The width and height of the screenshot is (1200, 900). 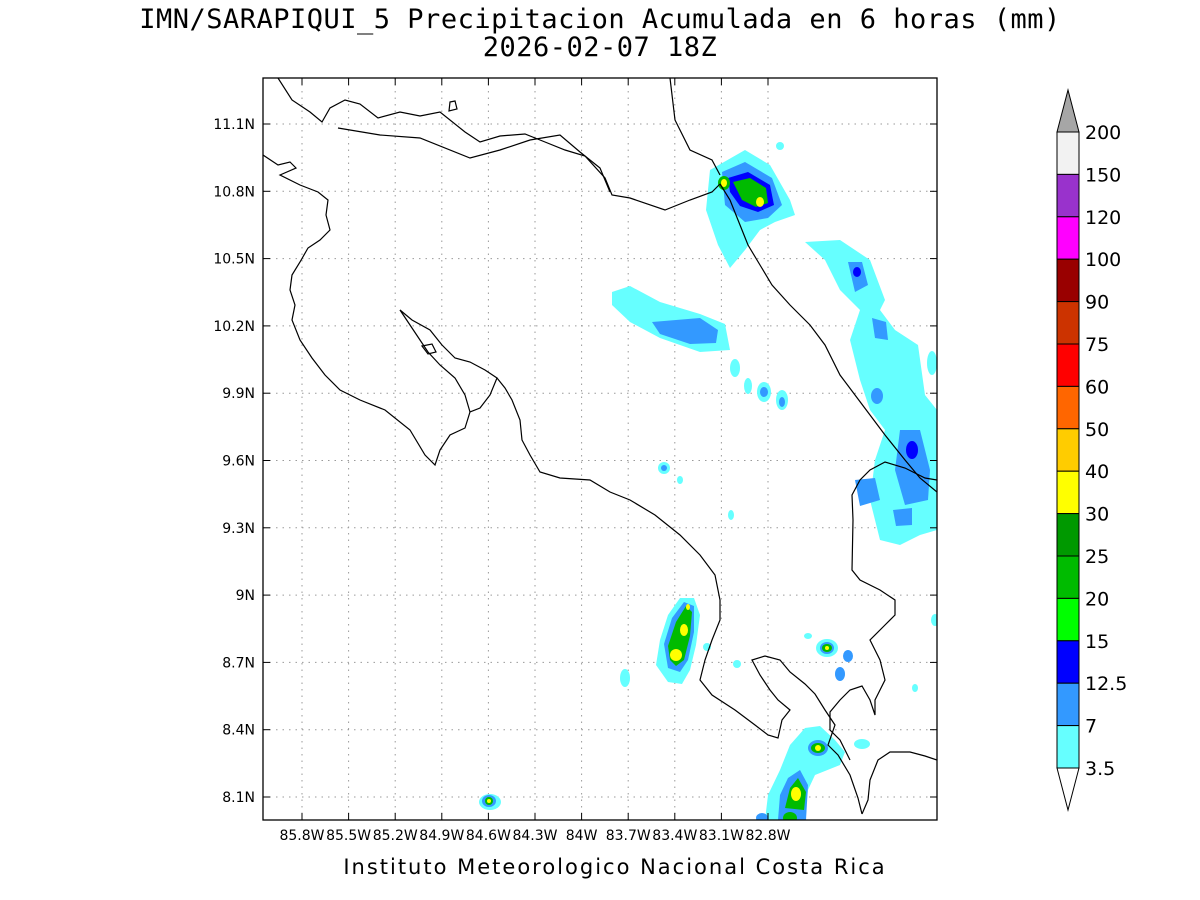 I want to click on burica-peninsula, so click(x=899, y=783).